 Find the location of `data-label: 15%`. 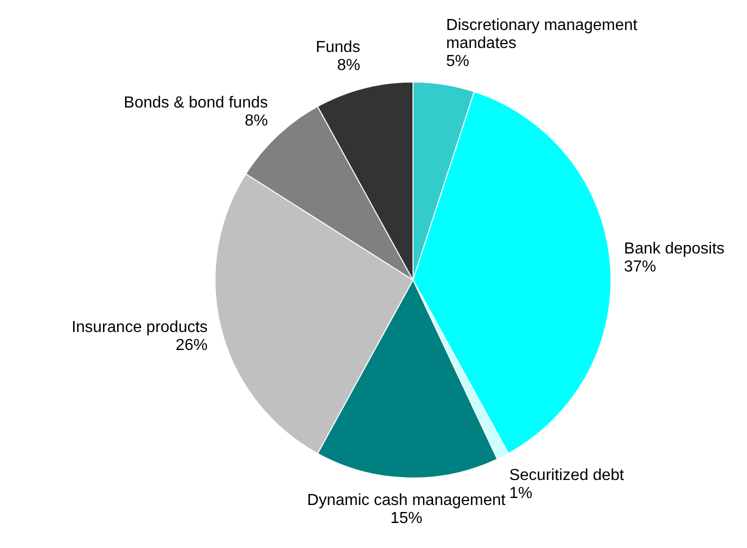

data-label: 15% is located at coordinates (406, 518).